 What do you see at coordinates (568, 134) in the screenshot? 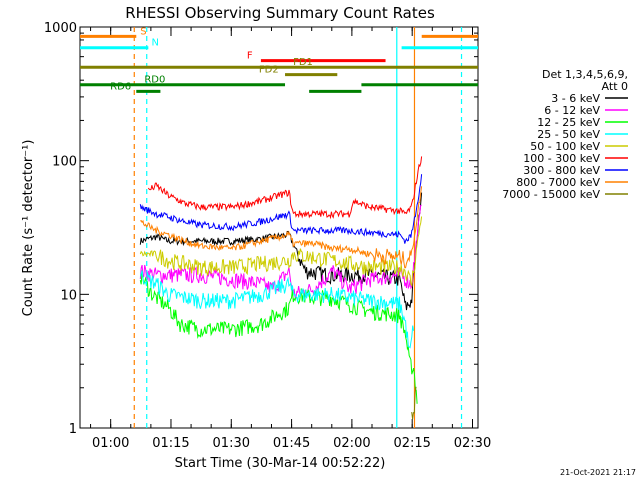
I see `legend-label: 25 - 50 keV` at bounding box center [568, 134].